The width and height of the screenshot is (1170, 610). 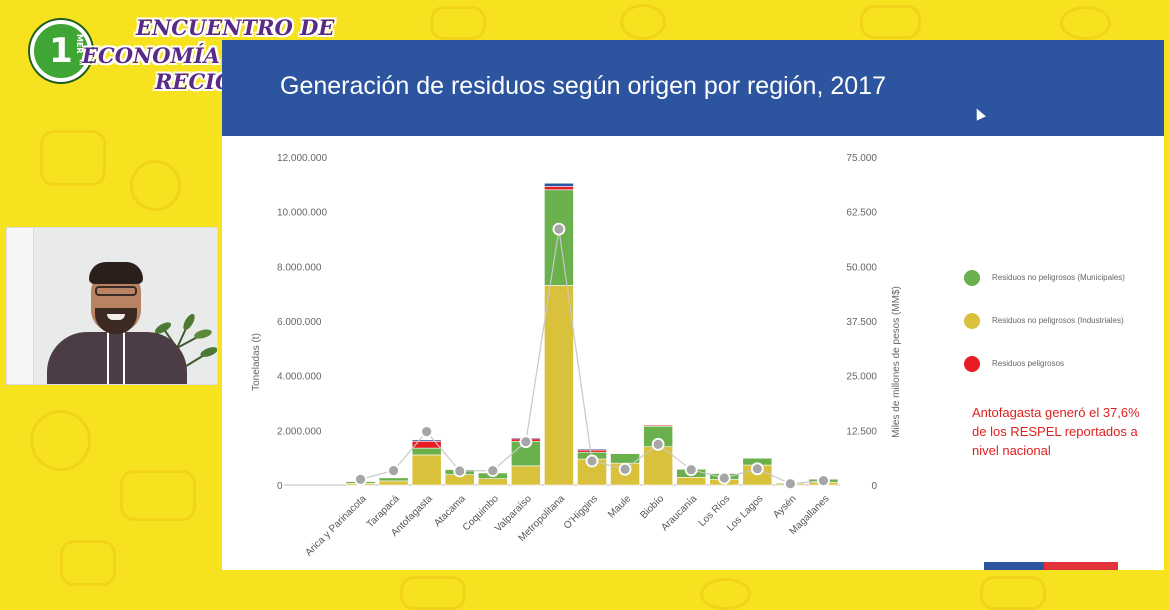 I want to click on x-tick-label: Los Lagos, so click(x=745, y=513).